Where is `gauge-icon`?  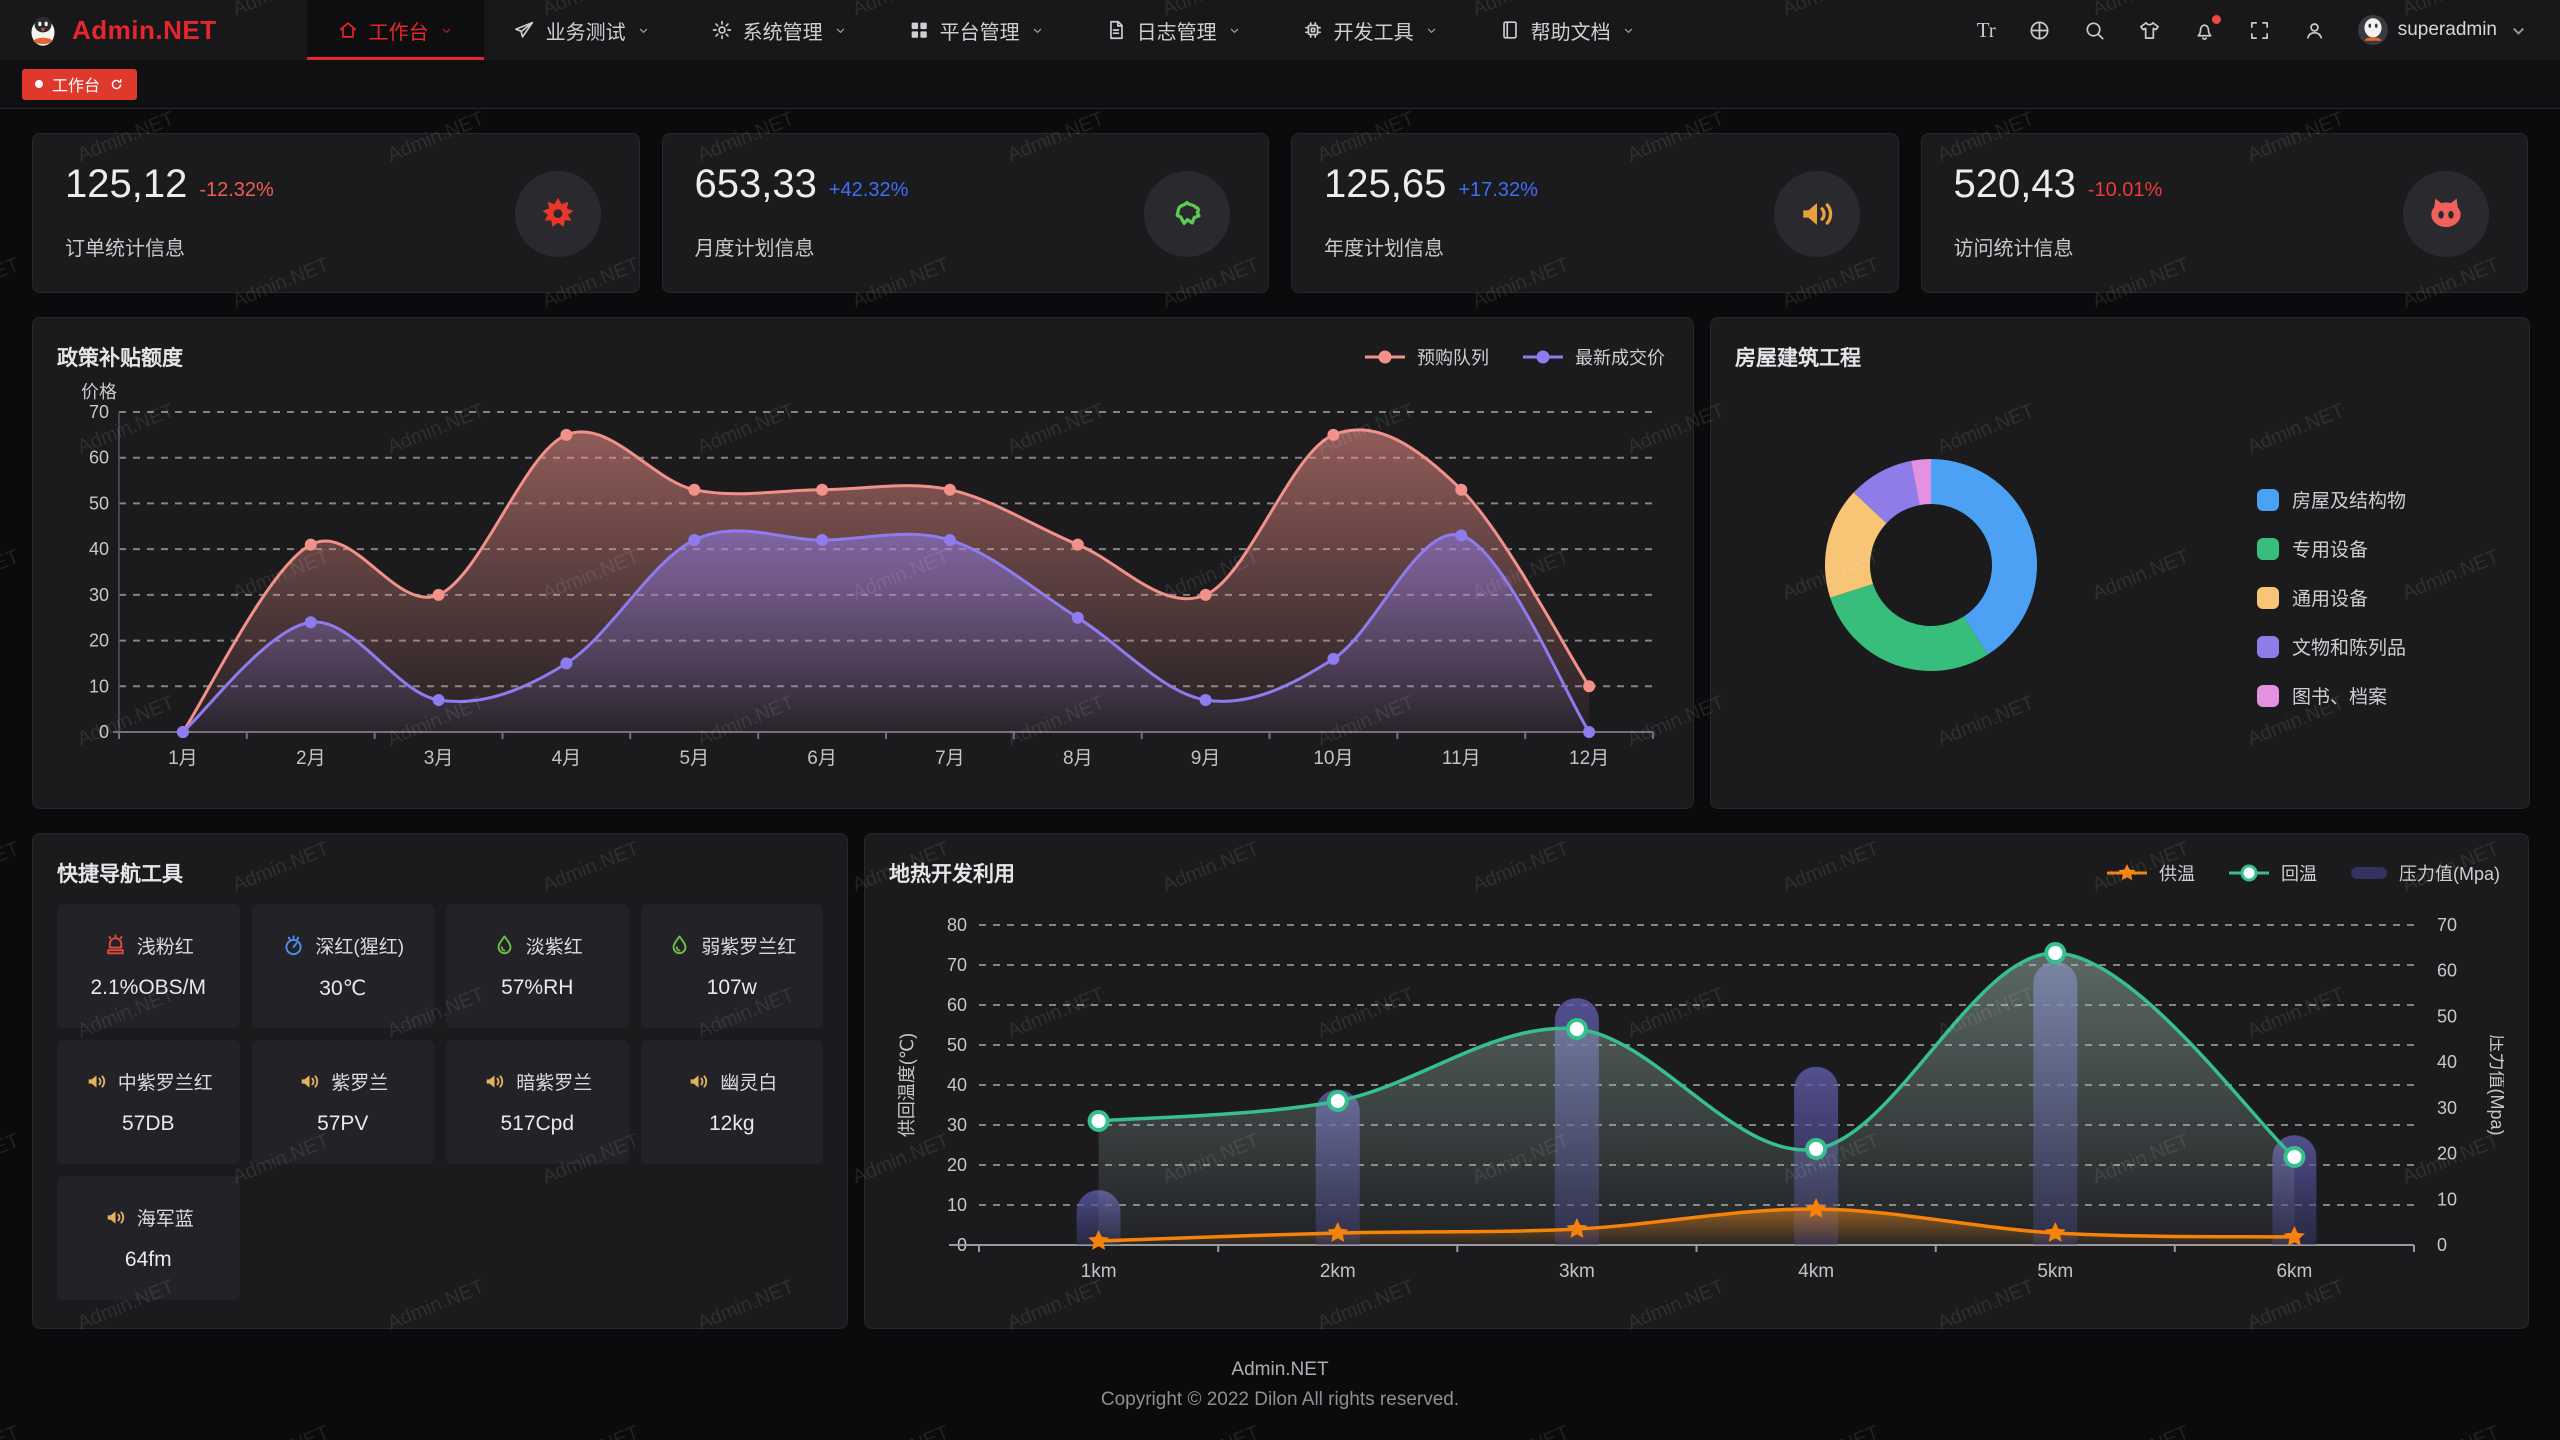
gauge-icon is located at coordinates (293, 945).